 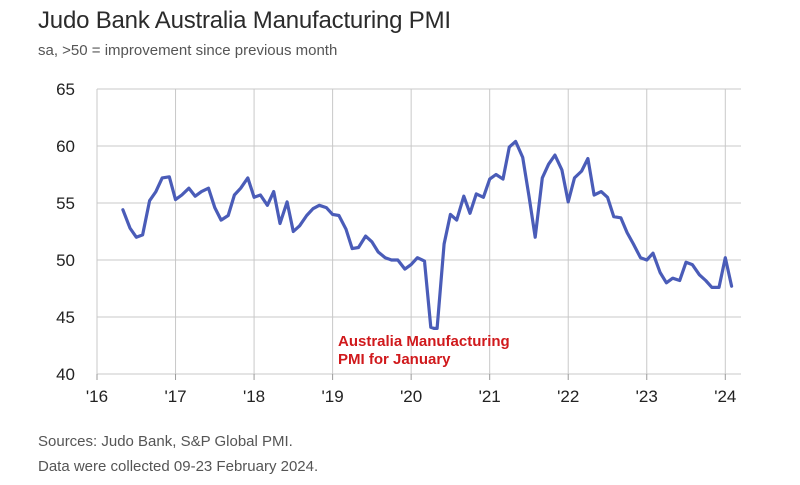 I want to click on x-tick-label-18: '18, so click(x=254, y=396).